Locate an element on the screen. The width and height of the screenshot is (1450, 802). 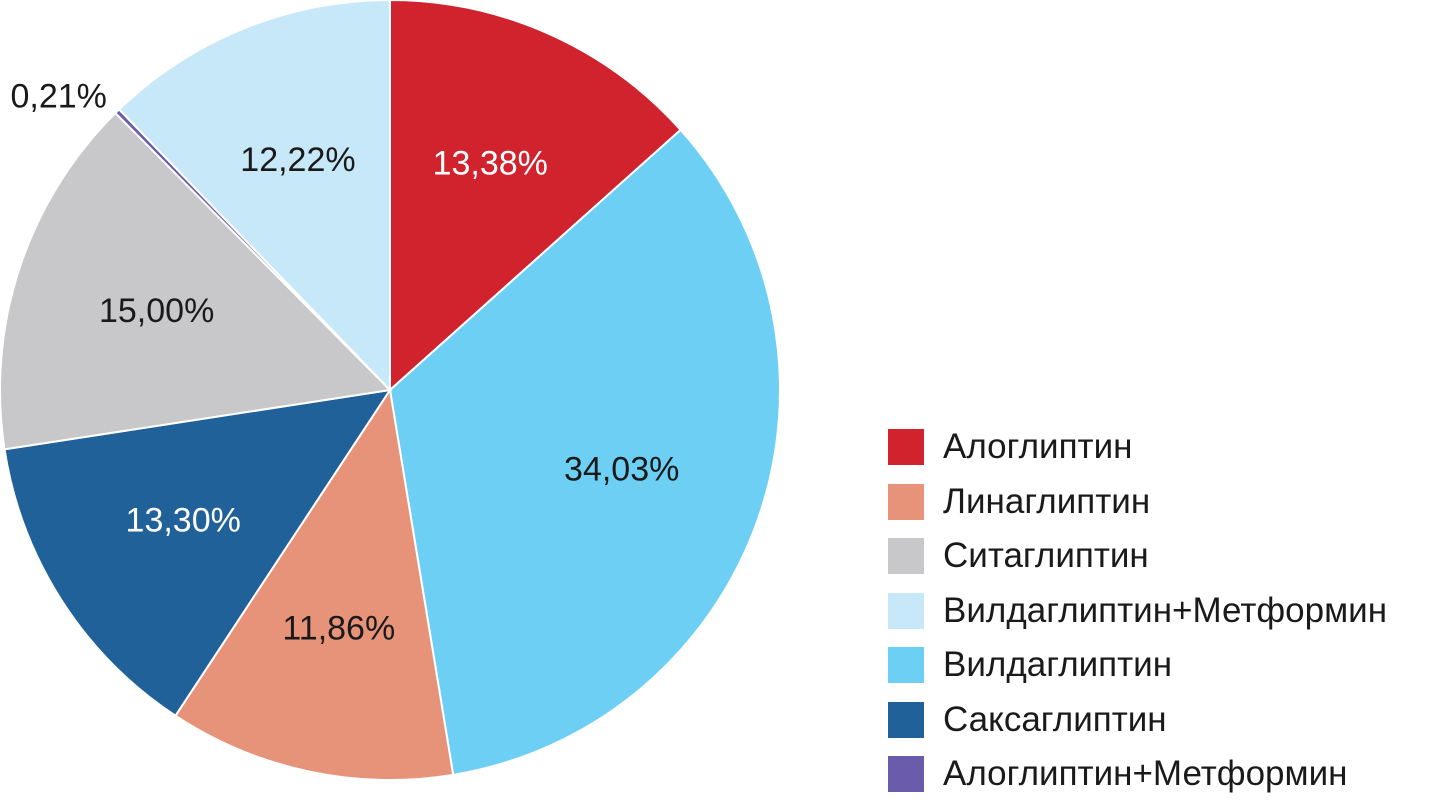
slice-value-label: 11,86% is located at coordinates (338, 628).